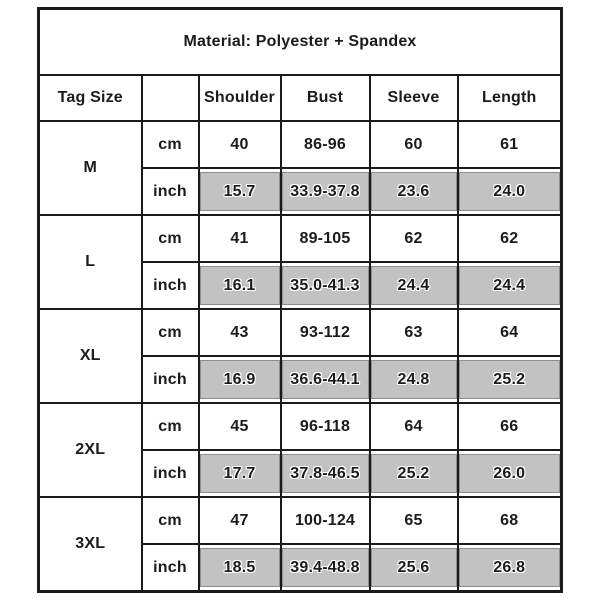 The image size is (600, 600). I want to click on size-label-2xl: 2XL, so click(90, 450).